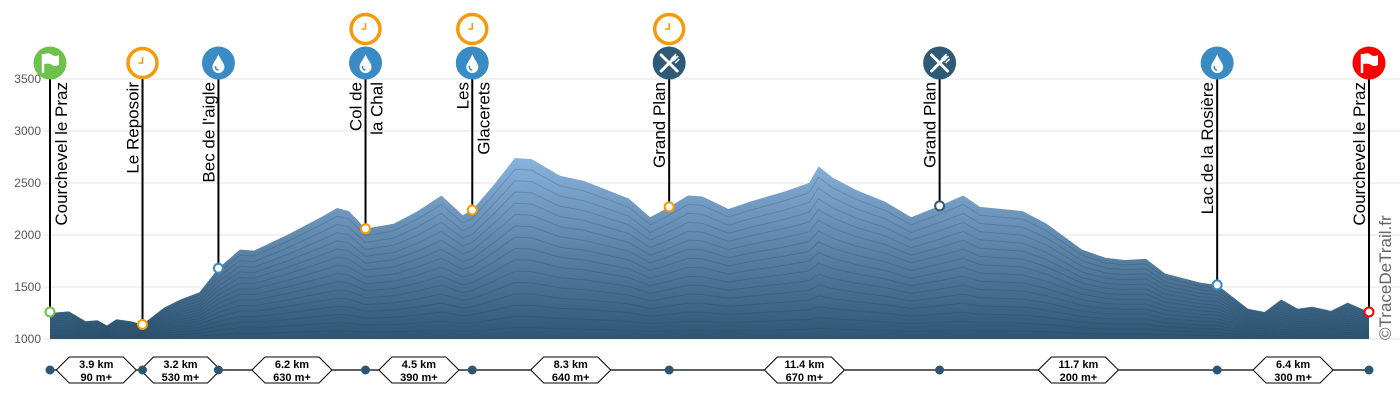 The image size is (1400, 400). I want to click on segment-distance: 11.4 km, so click(805, 365).